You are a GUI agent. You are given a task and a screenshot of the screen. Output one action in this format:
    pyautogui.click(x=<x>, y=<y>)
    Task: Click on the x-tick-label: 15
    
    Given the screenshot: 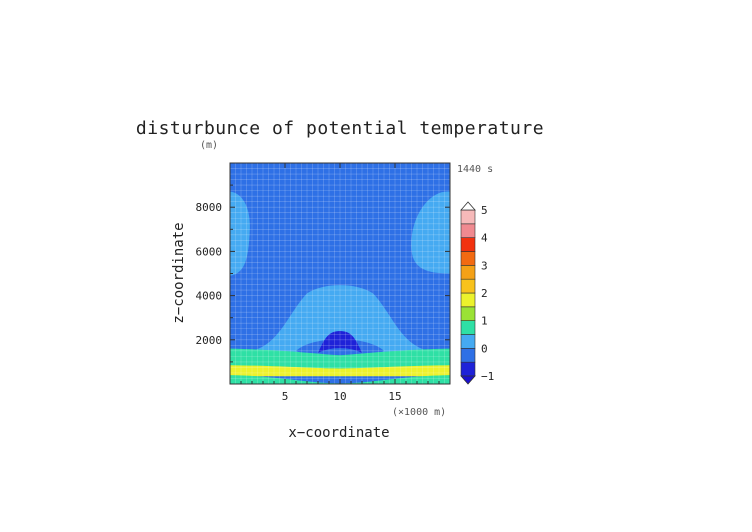 What is the action you would take?
    pyautogui.click(x=394, y=396)
    